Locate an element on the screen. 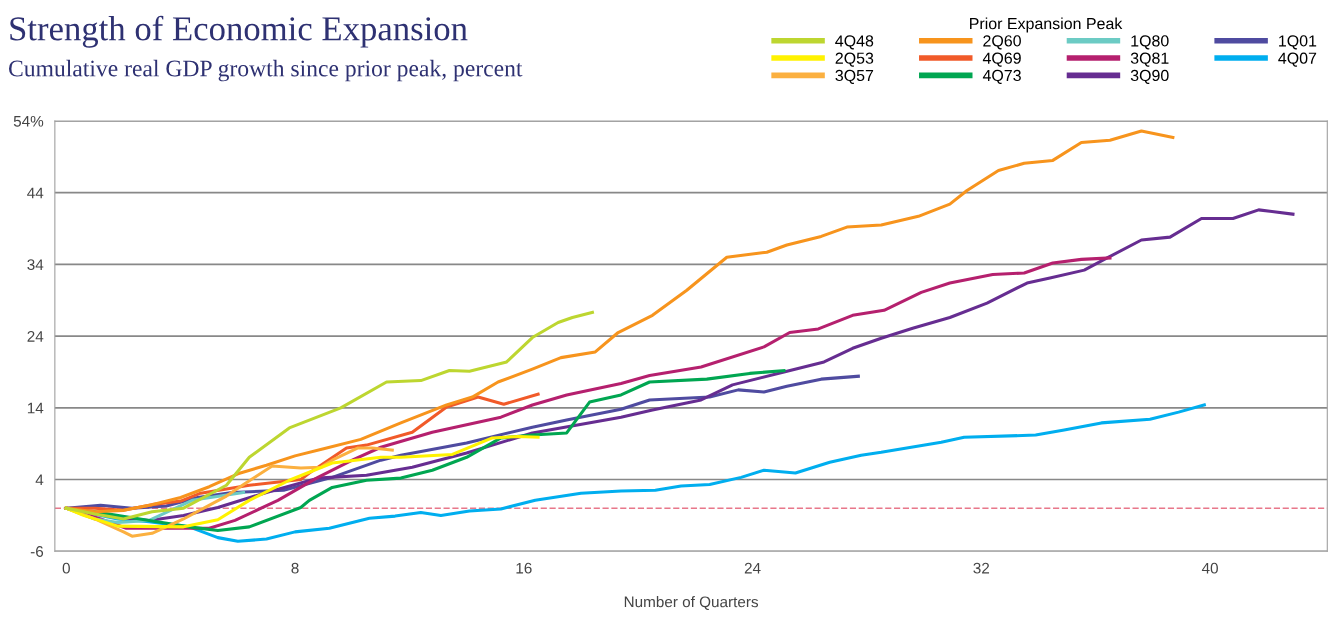  x-tick-label: 32 is located at coordinates (981, 568).